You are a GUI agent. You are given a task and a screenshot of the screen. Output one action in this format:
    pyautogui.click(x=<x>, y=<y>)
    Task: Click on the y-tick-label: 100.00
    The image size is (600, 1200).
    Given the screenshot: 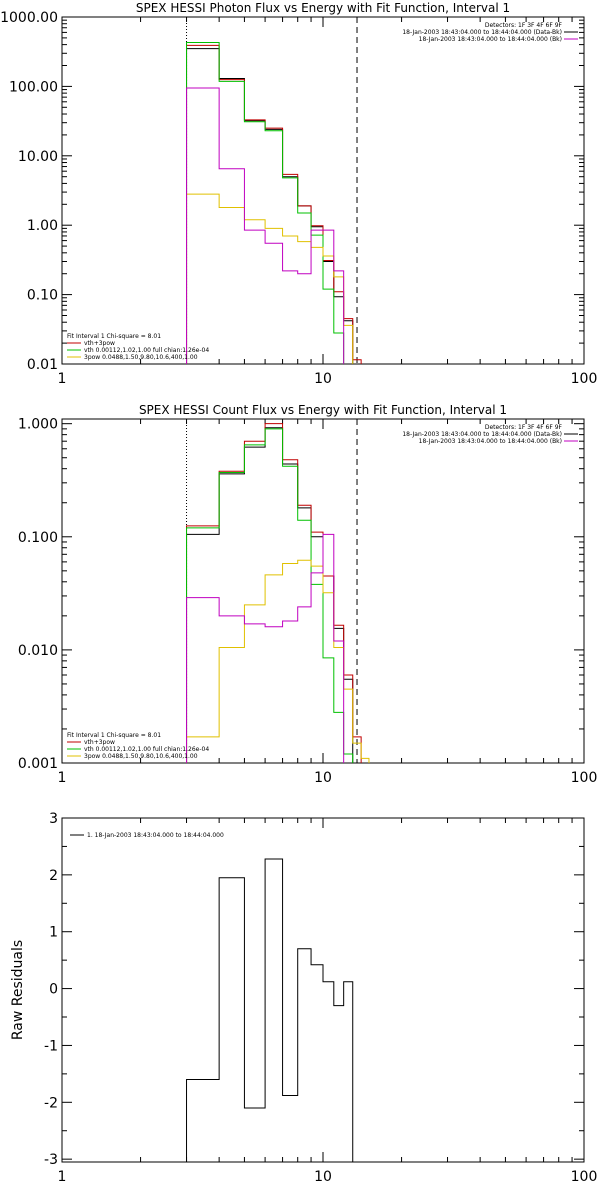 What is the action you would take?
    pyautogui.click(x=33, y=87)
    